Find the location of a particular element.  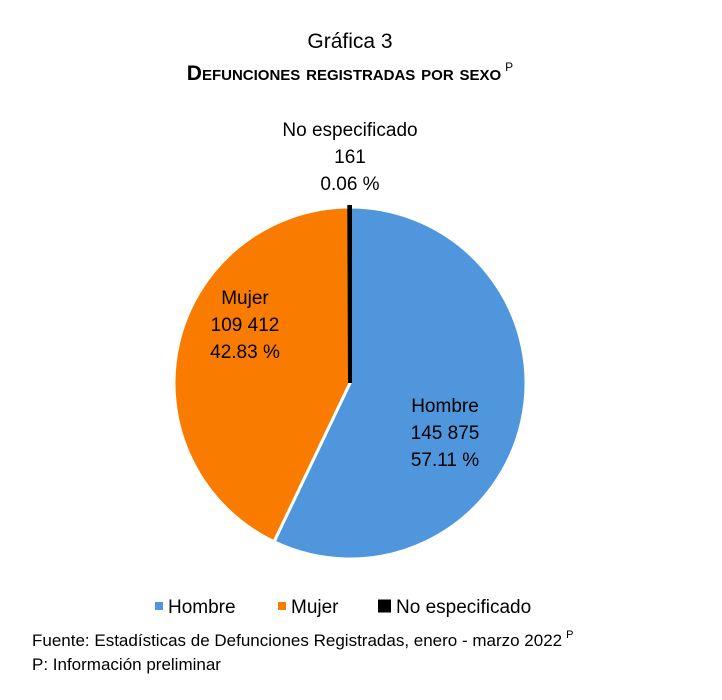

slice-label: No especificado is located at coordinates (349, 130).